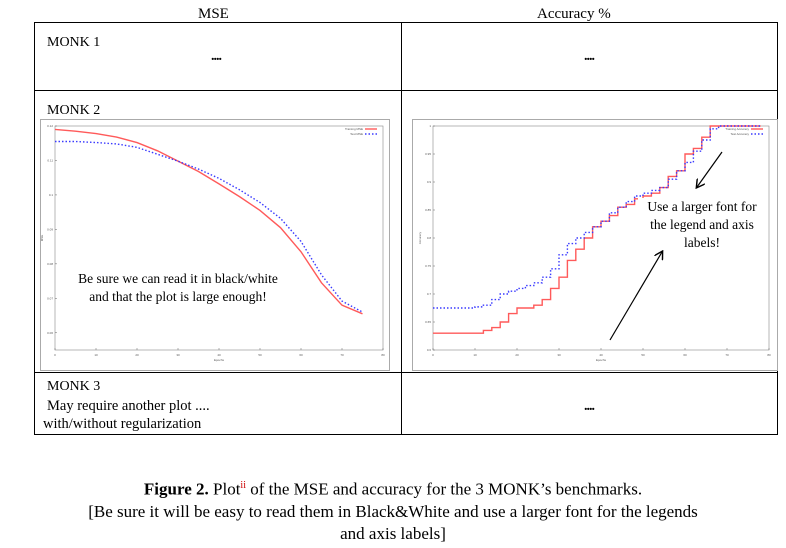 The height and width of the screenshot is (548, 786). I want to click on accuracy-y-tick-label: 0.9, so click(429, 182).